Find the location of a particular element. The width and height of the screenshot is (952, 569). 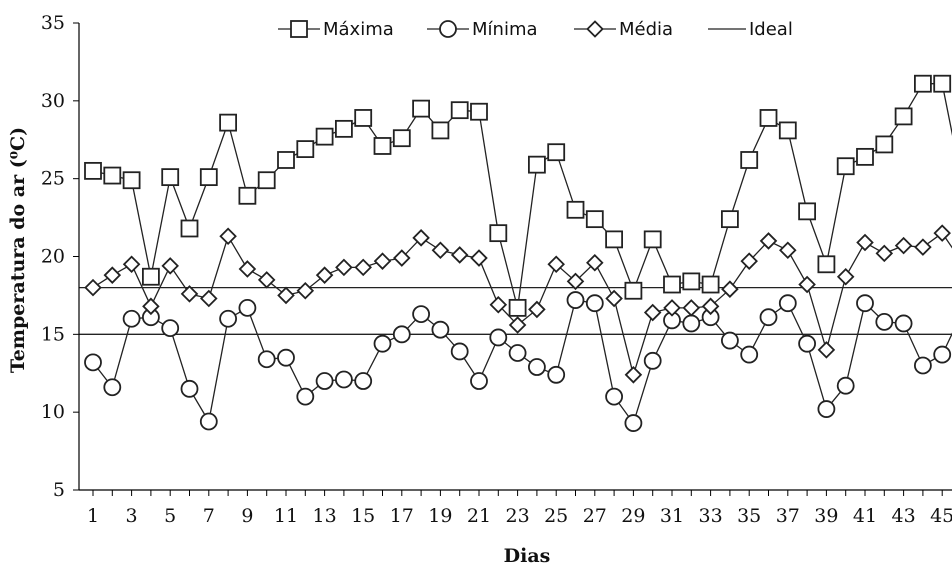

x-tick-label: 21 is located at coordinates (479, 516).